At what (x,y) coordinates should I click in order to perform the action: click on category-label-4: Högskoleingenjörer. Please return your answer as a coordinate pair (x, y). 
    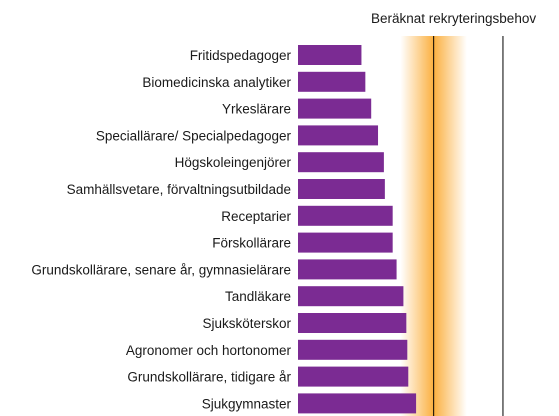
    Looking at the image, I should click on (233, 162).